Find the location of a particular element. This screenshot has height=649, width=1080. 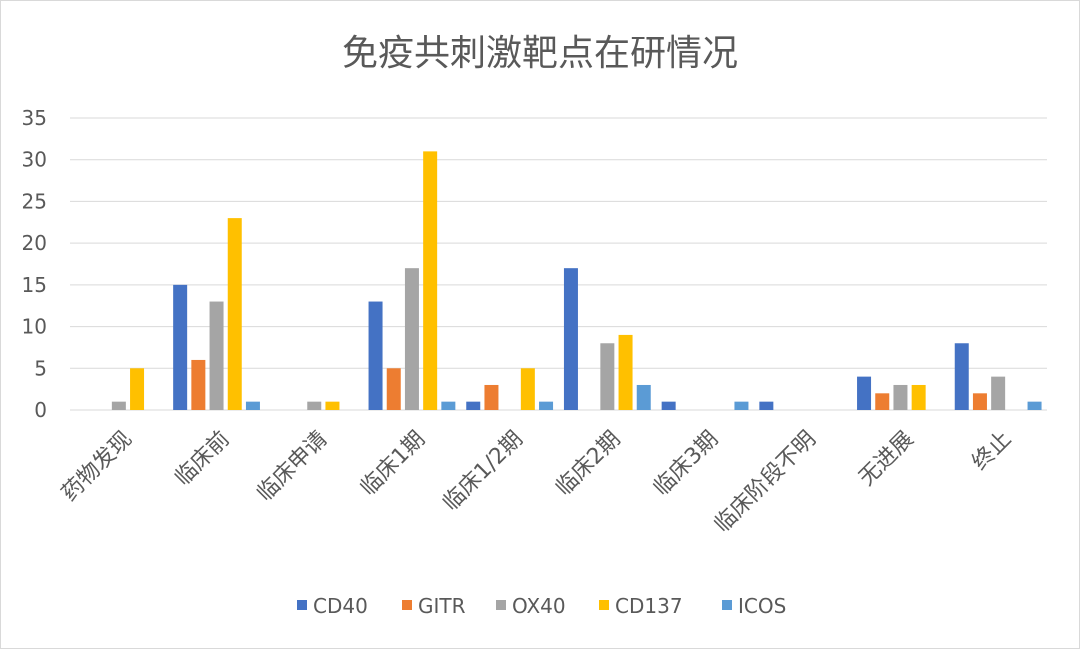

legend-label-icos: ICOS is located at coordinates (762, 606).